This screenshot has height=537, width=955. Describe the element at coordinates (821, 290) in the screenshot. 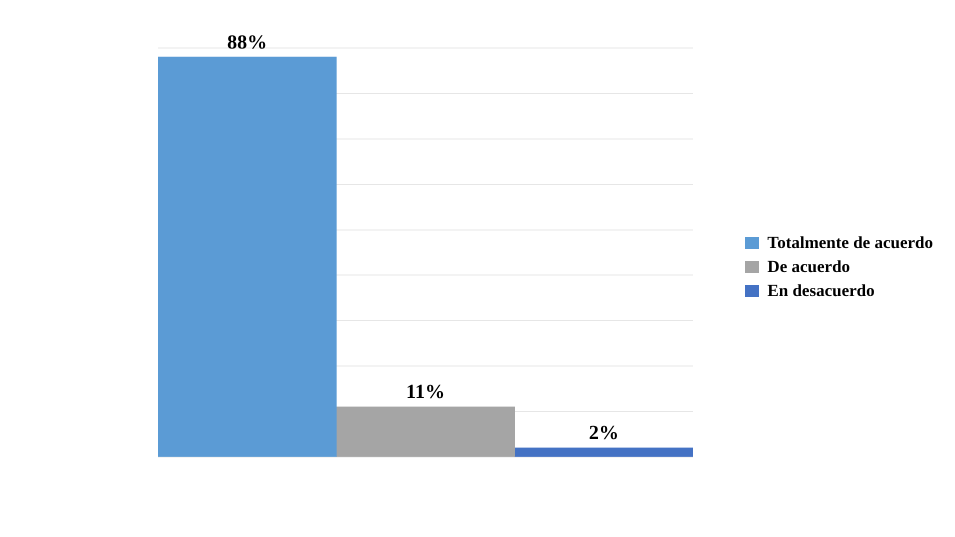

I see `legend-label: En desacuerdo` at that location.